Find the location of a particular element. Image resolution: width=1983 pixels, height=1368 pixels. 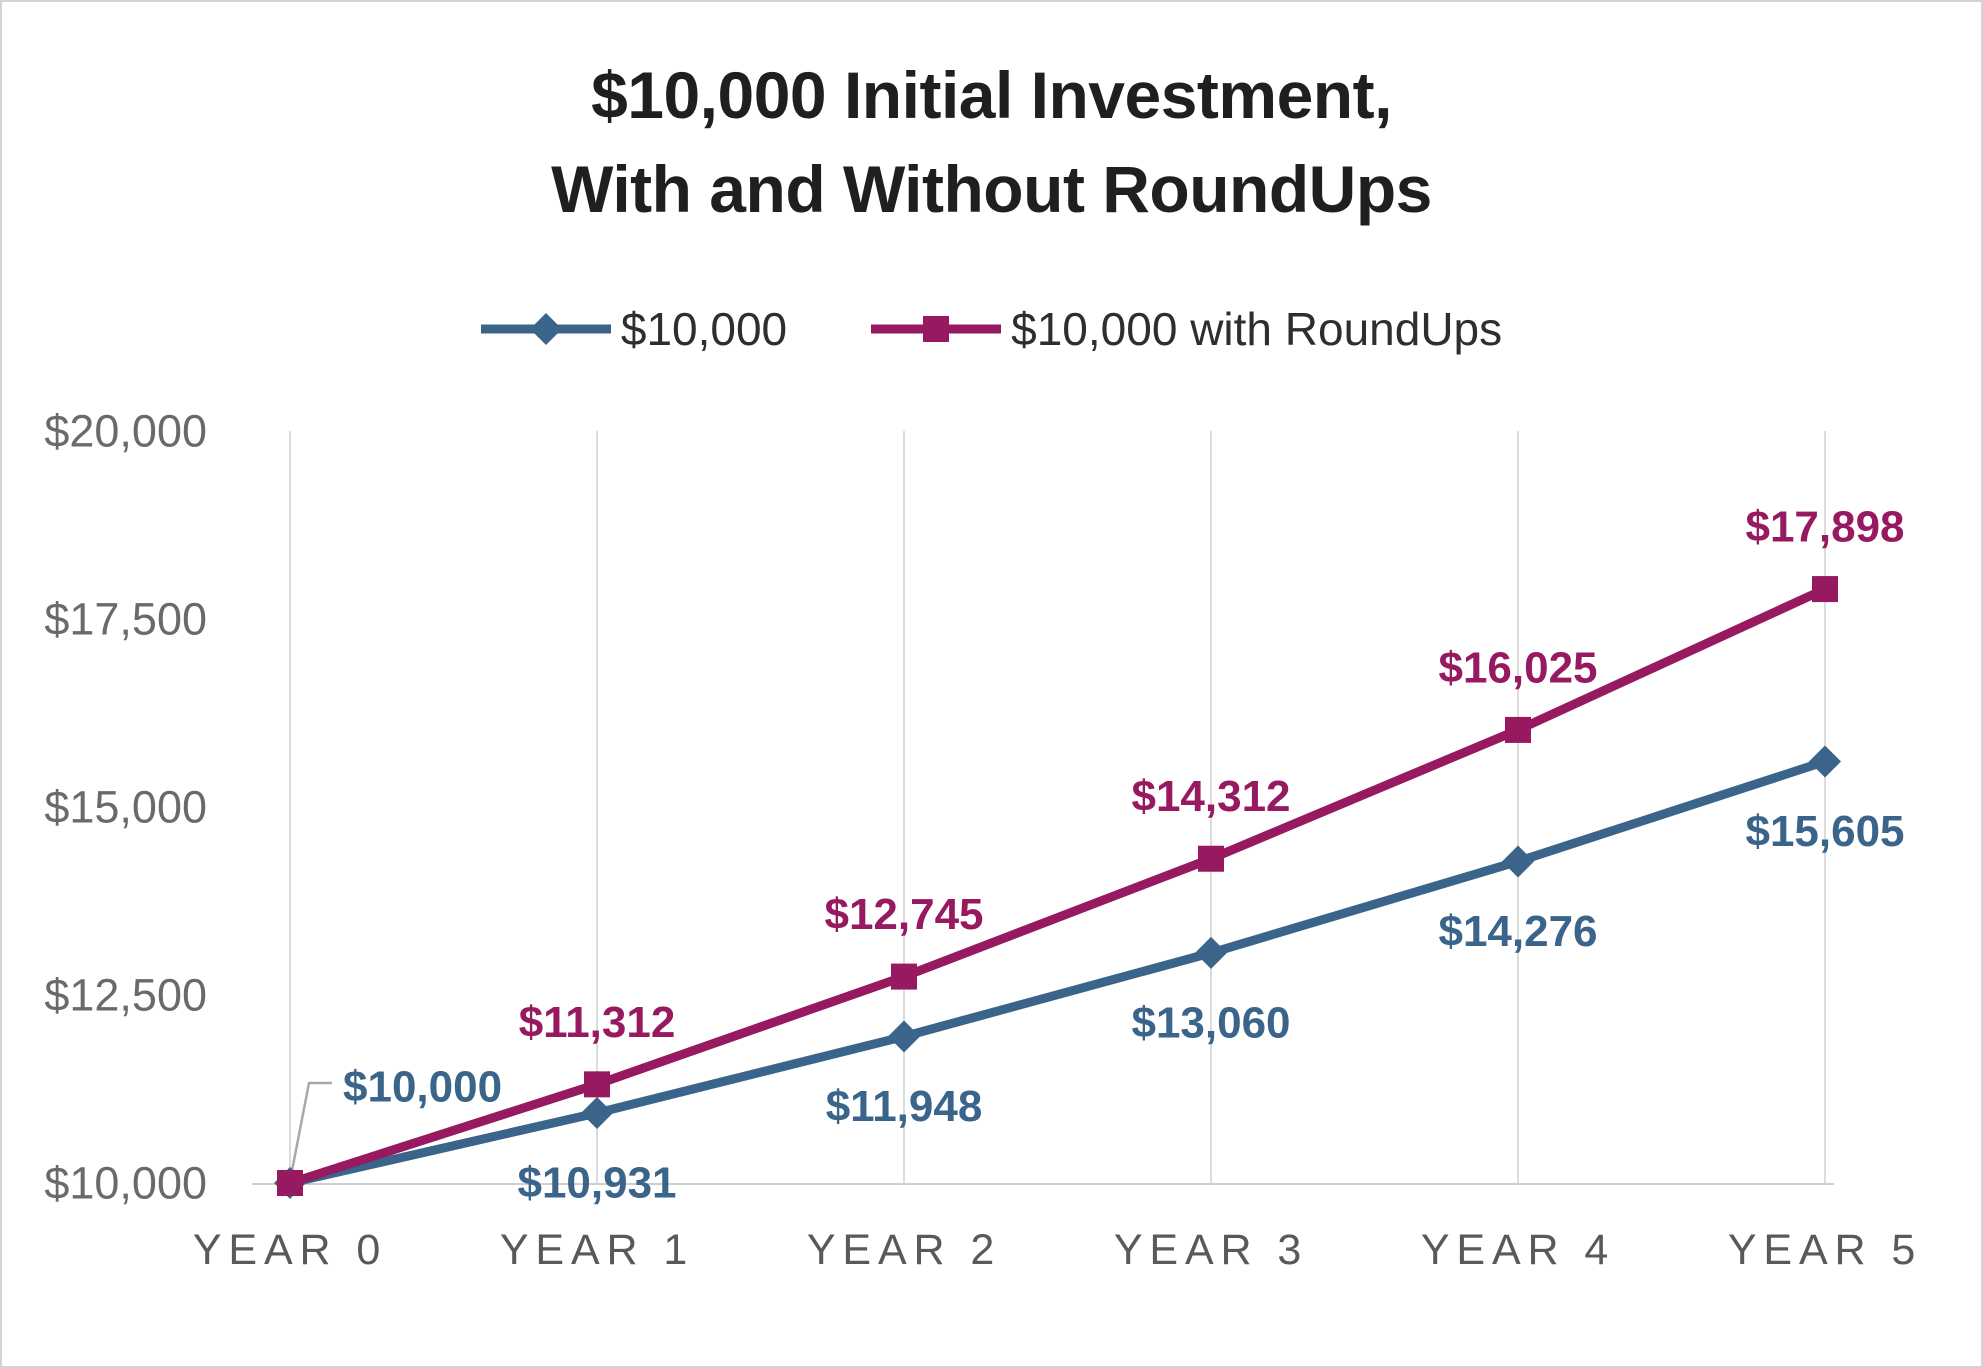

x-axis-category-label: YEAR 0 is located at coordinates (290, 1250).